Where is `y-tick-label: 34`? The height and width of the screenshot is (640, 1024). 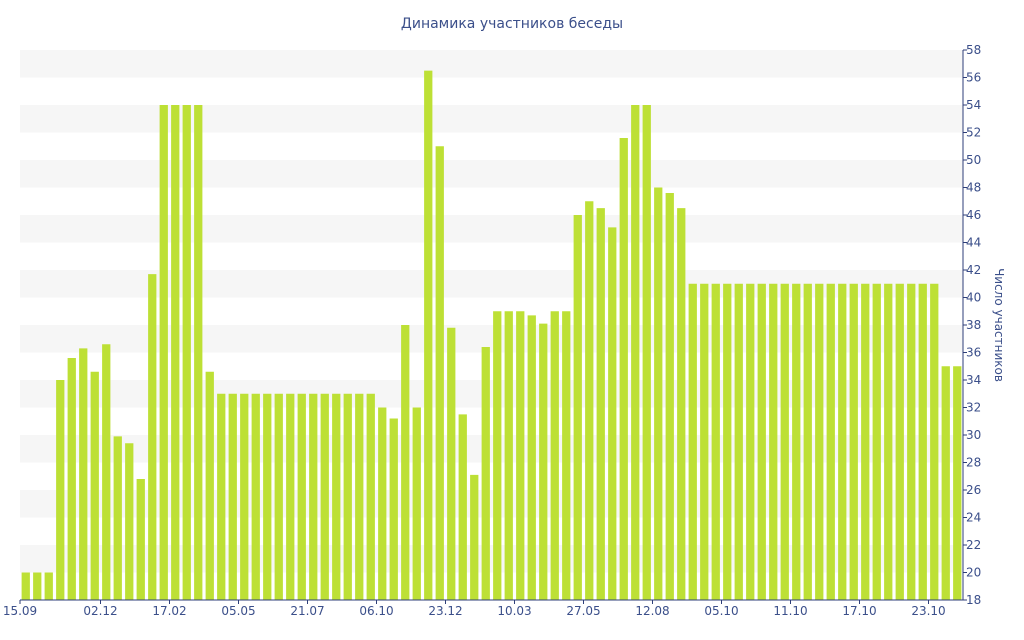
y-tick-label: 34 is located at coordinates (973, 380).